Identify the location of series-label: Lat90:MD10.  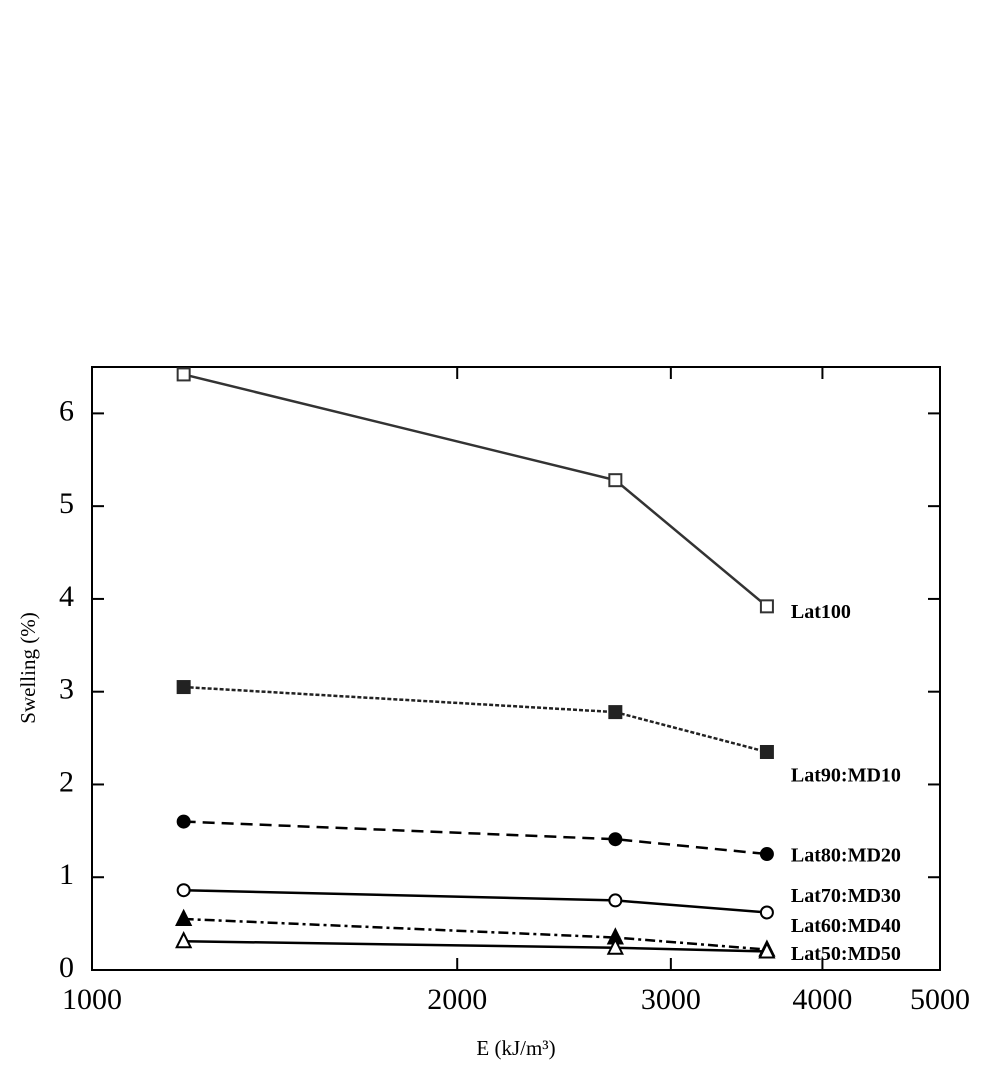
(846, 776).